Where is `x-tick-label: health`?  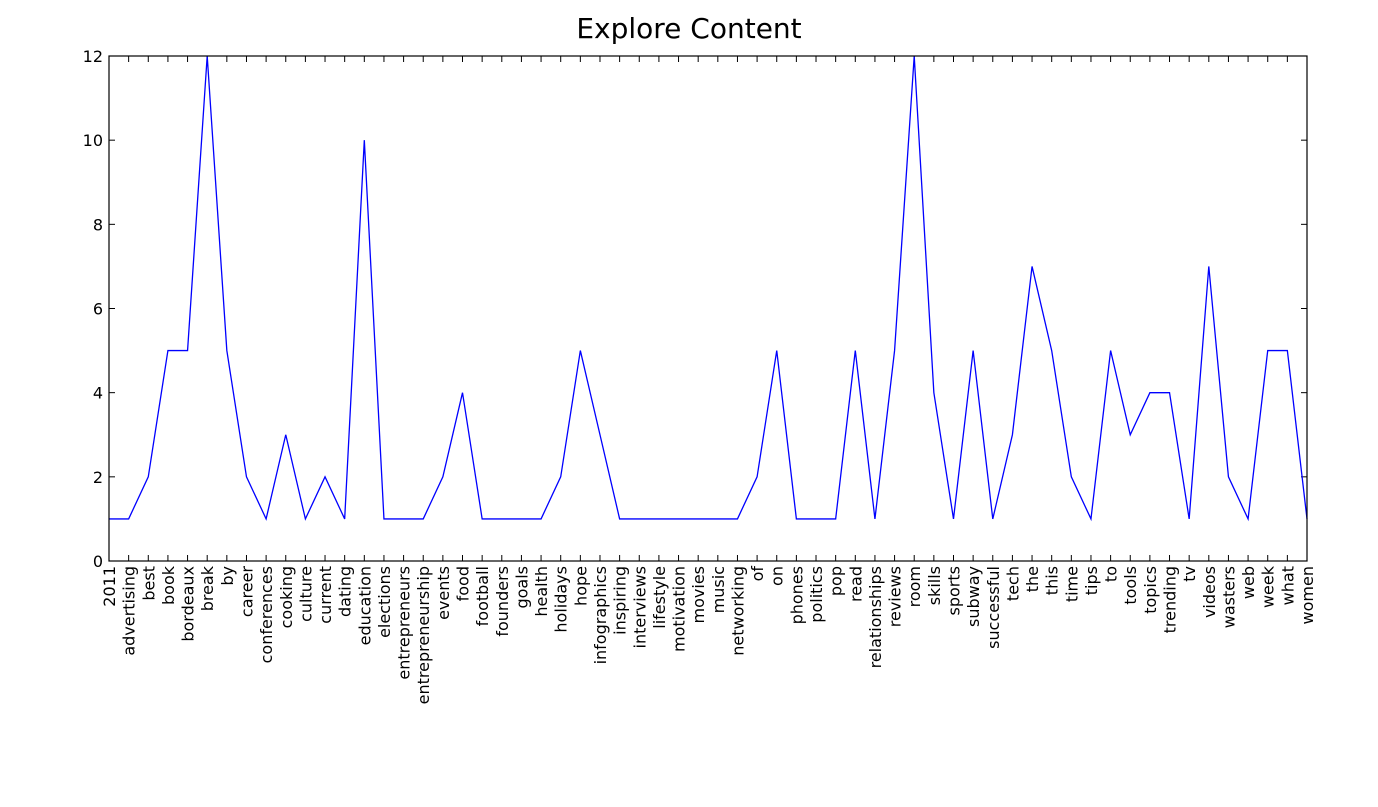 x-tick-label: health is located at coordinates (541, 591).